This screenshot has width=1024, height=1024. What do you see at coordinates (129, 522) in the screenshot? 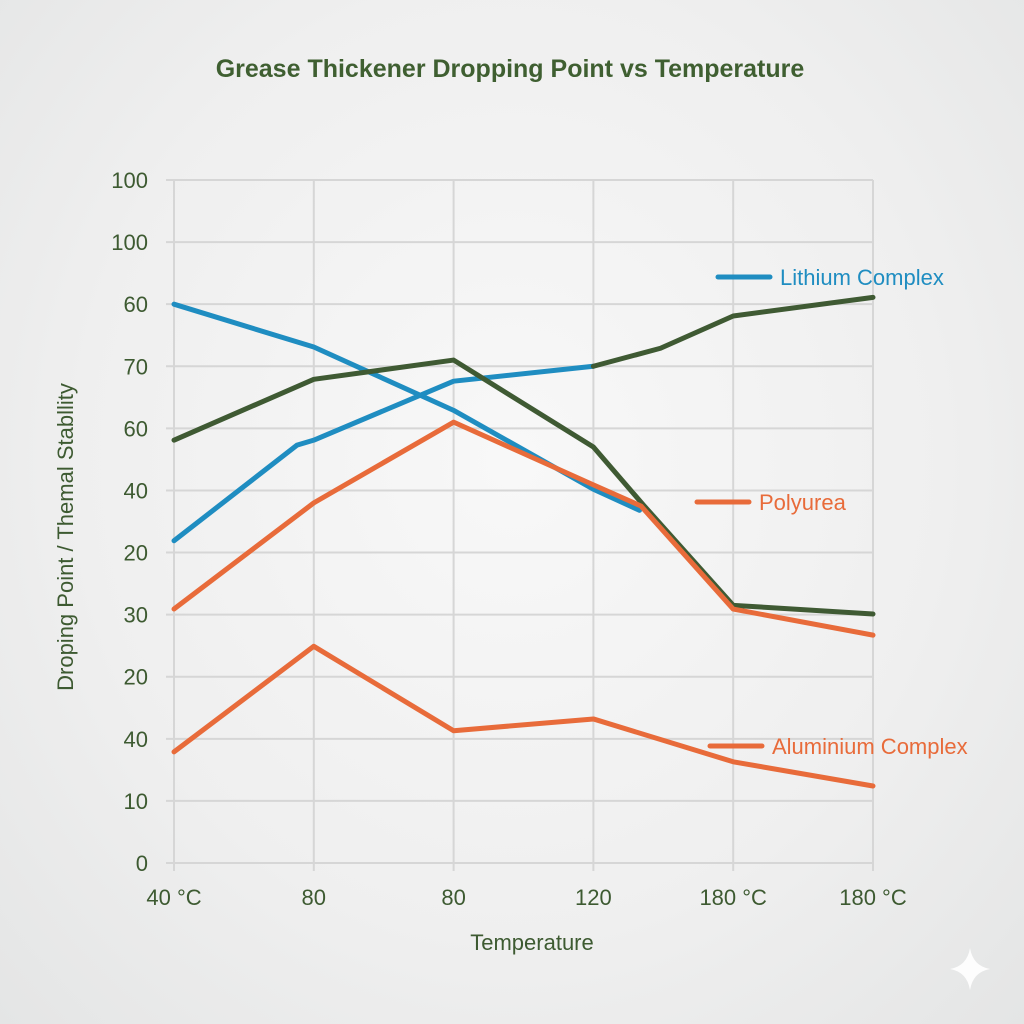
I see `y-axis-ticks: 0 10 40 20 30 20 40 60 70 60 100 100` at bounding box center [129, 522].